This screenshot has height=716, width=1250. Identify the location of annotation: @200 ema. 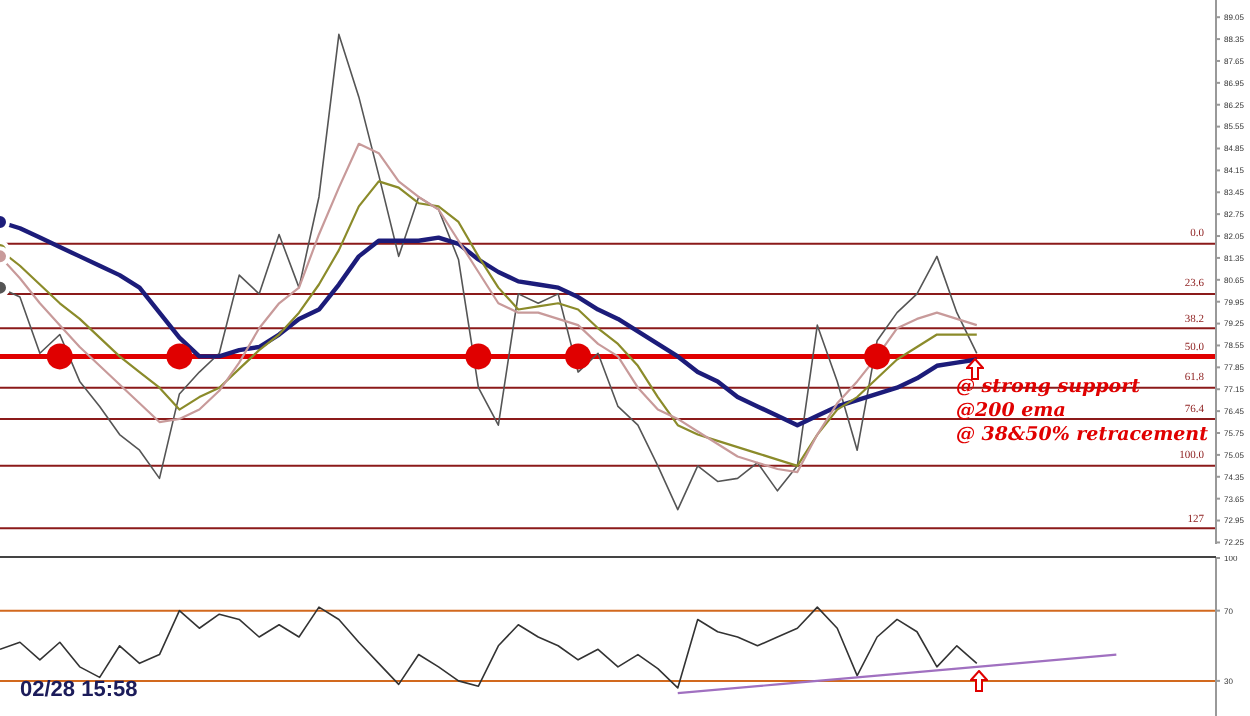
(1011, 411).